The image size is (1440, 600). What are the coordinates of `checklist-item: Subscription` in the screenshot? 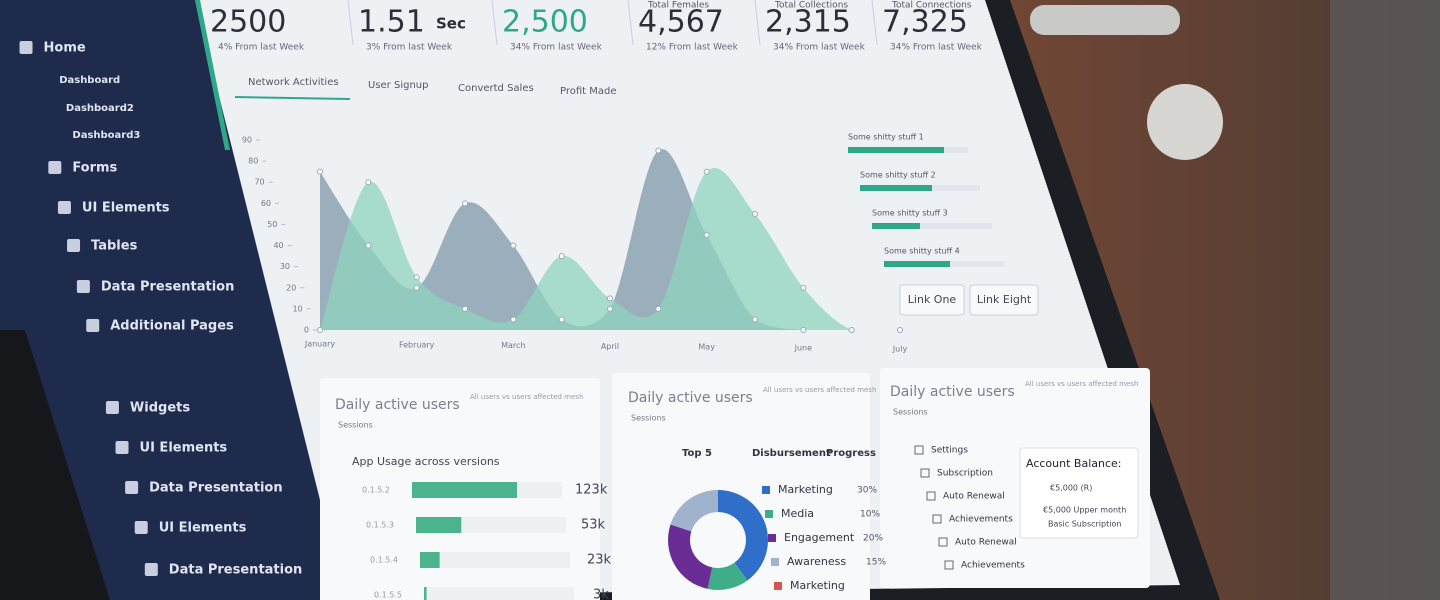 It's located at (965, 474).